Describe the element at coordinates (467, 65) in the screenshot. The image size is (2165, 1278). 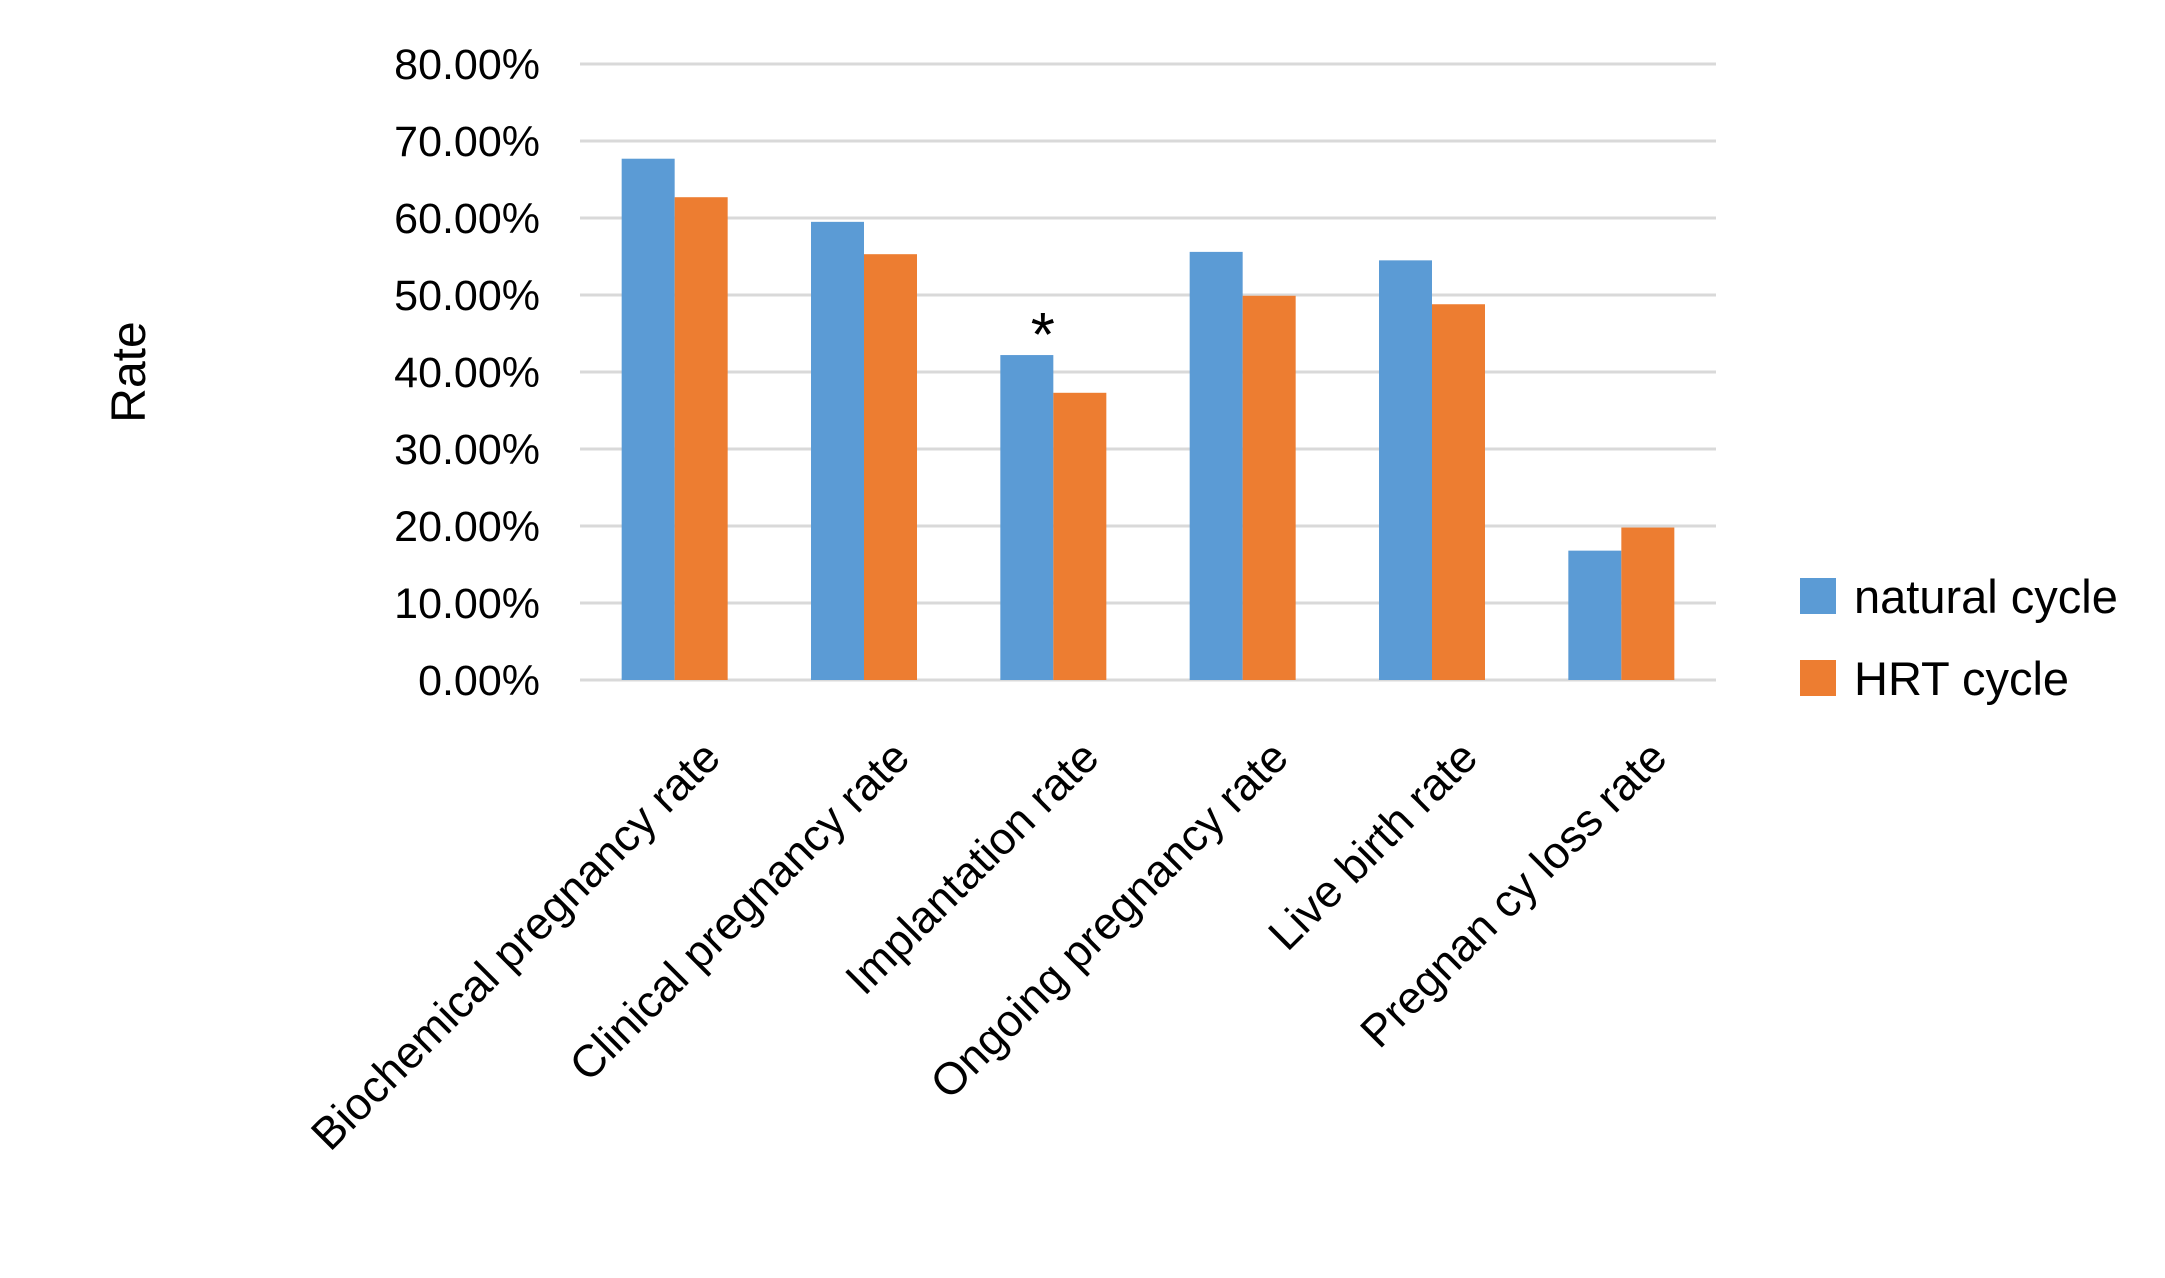
I see `y-tick-label: 80.00%` at that location.